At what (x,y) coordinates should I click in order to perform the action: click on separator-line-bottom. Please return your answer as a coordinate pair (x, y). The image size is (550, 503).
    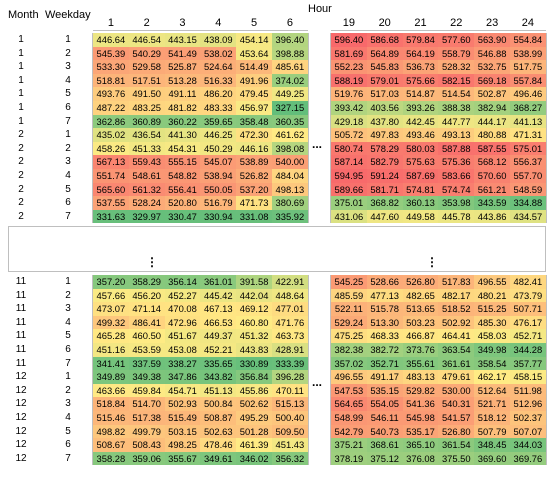
    Looking at the image, I should click on (277, 271).